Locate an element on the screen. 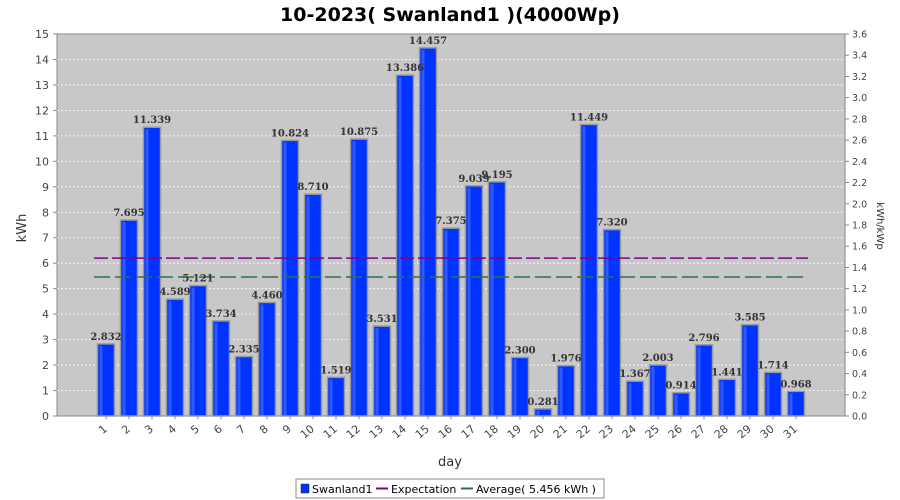 The height and width of the screenshot is (500, 900). x-tick-label: 23 is located at coordinates (606, 431).